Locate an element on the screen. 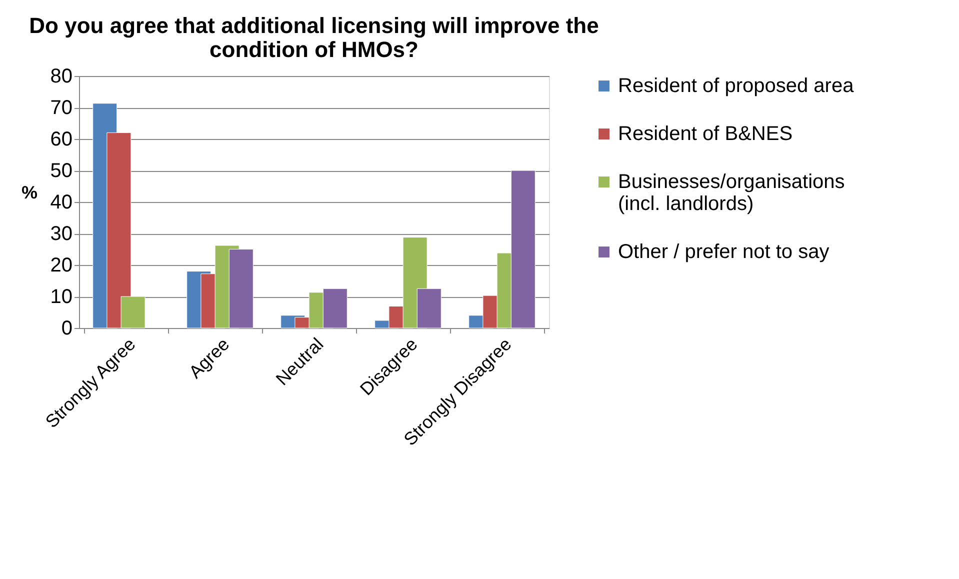  y-tick-label: 0 is located at coordinates (66, 329).